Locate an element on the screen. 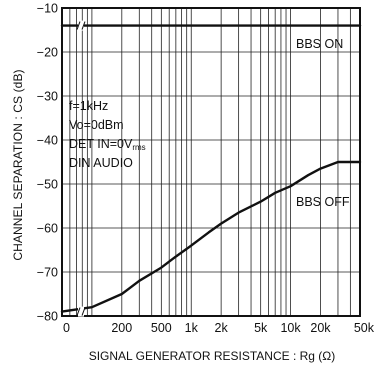 Image resolution: width=375 pixels, height=368 pixels. y-tick-label: −20 is located at coordinates (47, 53).